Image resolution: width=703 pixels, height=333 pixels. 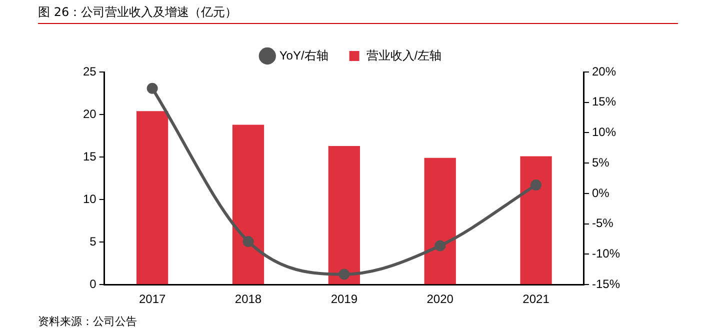 I want to click on y-tick-label: 10, so click(x=89, y=199).